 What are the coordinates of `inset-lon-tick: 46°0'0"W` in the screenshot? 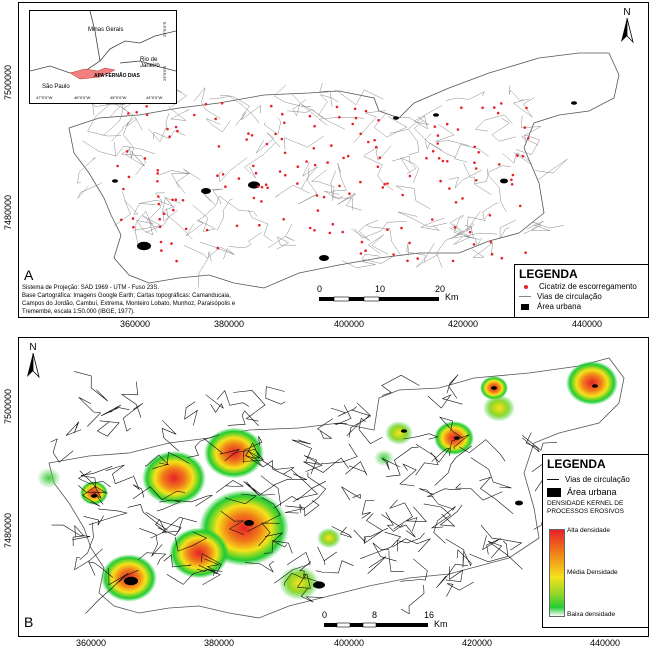 It's located at (82, 97).